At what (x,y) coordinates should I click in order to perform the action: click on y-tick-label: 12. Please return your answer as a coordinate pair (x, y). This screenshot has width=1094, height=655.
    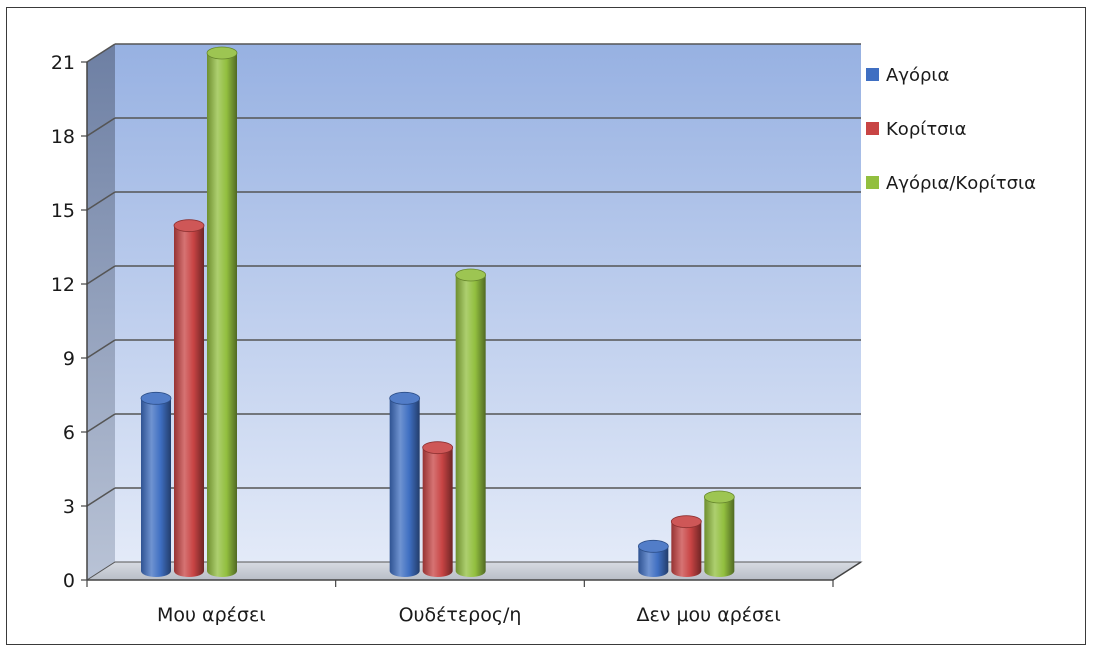
    Looking at the image, I should click on (63, 285).